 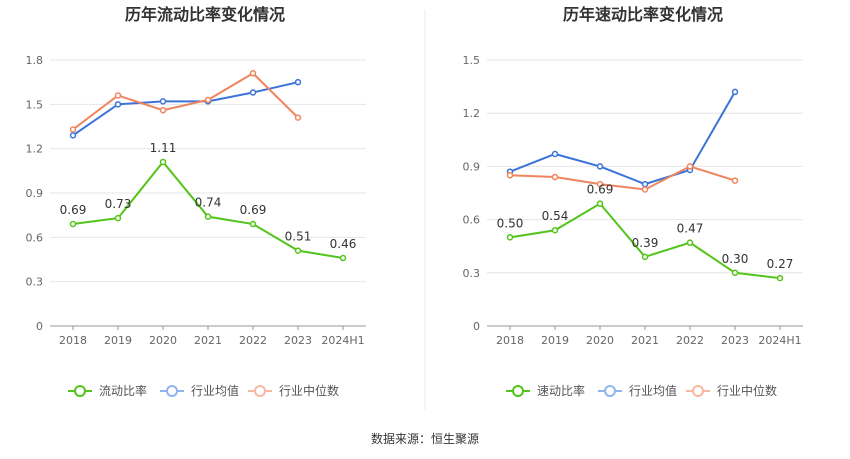 What do you see at coordinates (35, 60) in the screenshot?
I see `y-tick-label: 1.8` at bounding box center [35, 60].